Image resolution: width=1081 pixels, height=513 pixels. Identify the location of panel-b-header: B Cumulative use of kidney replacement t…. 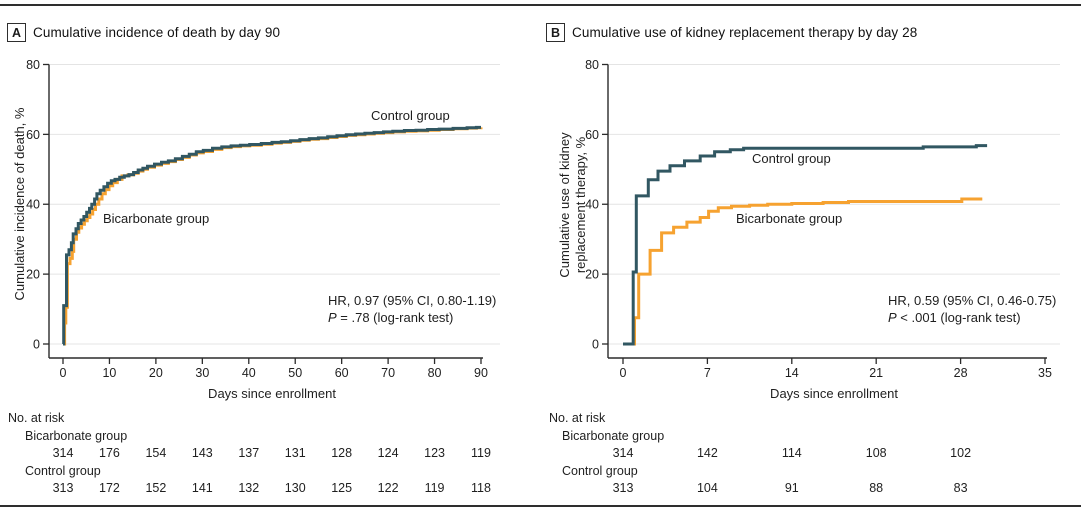
(731, 32).